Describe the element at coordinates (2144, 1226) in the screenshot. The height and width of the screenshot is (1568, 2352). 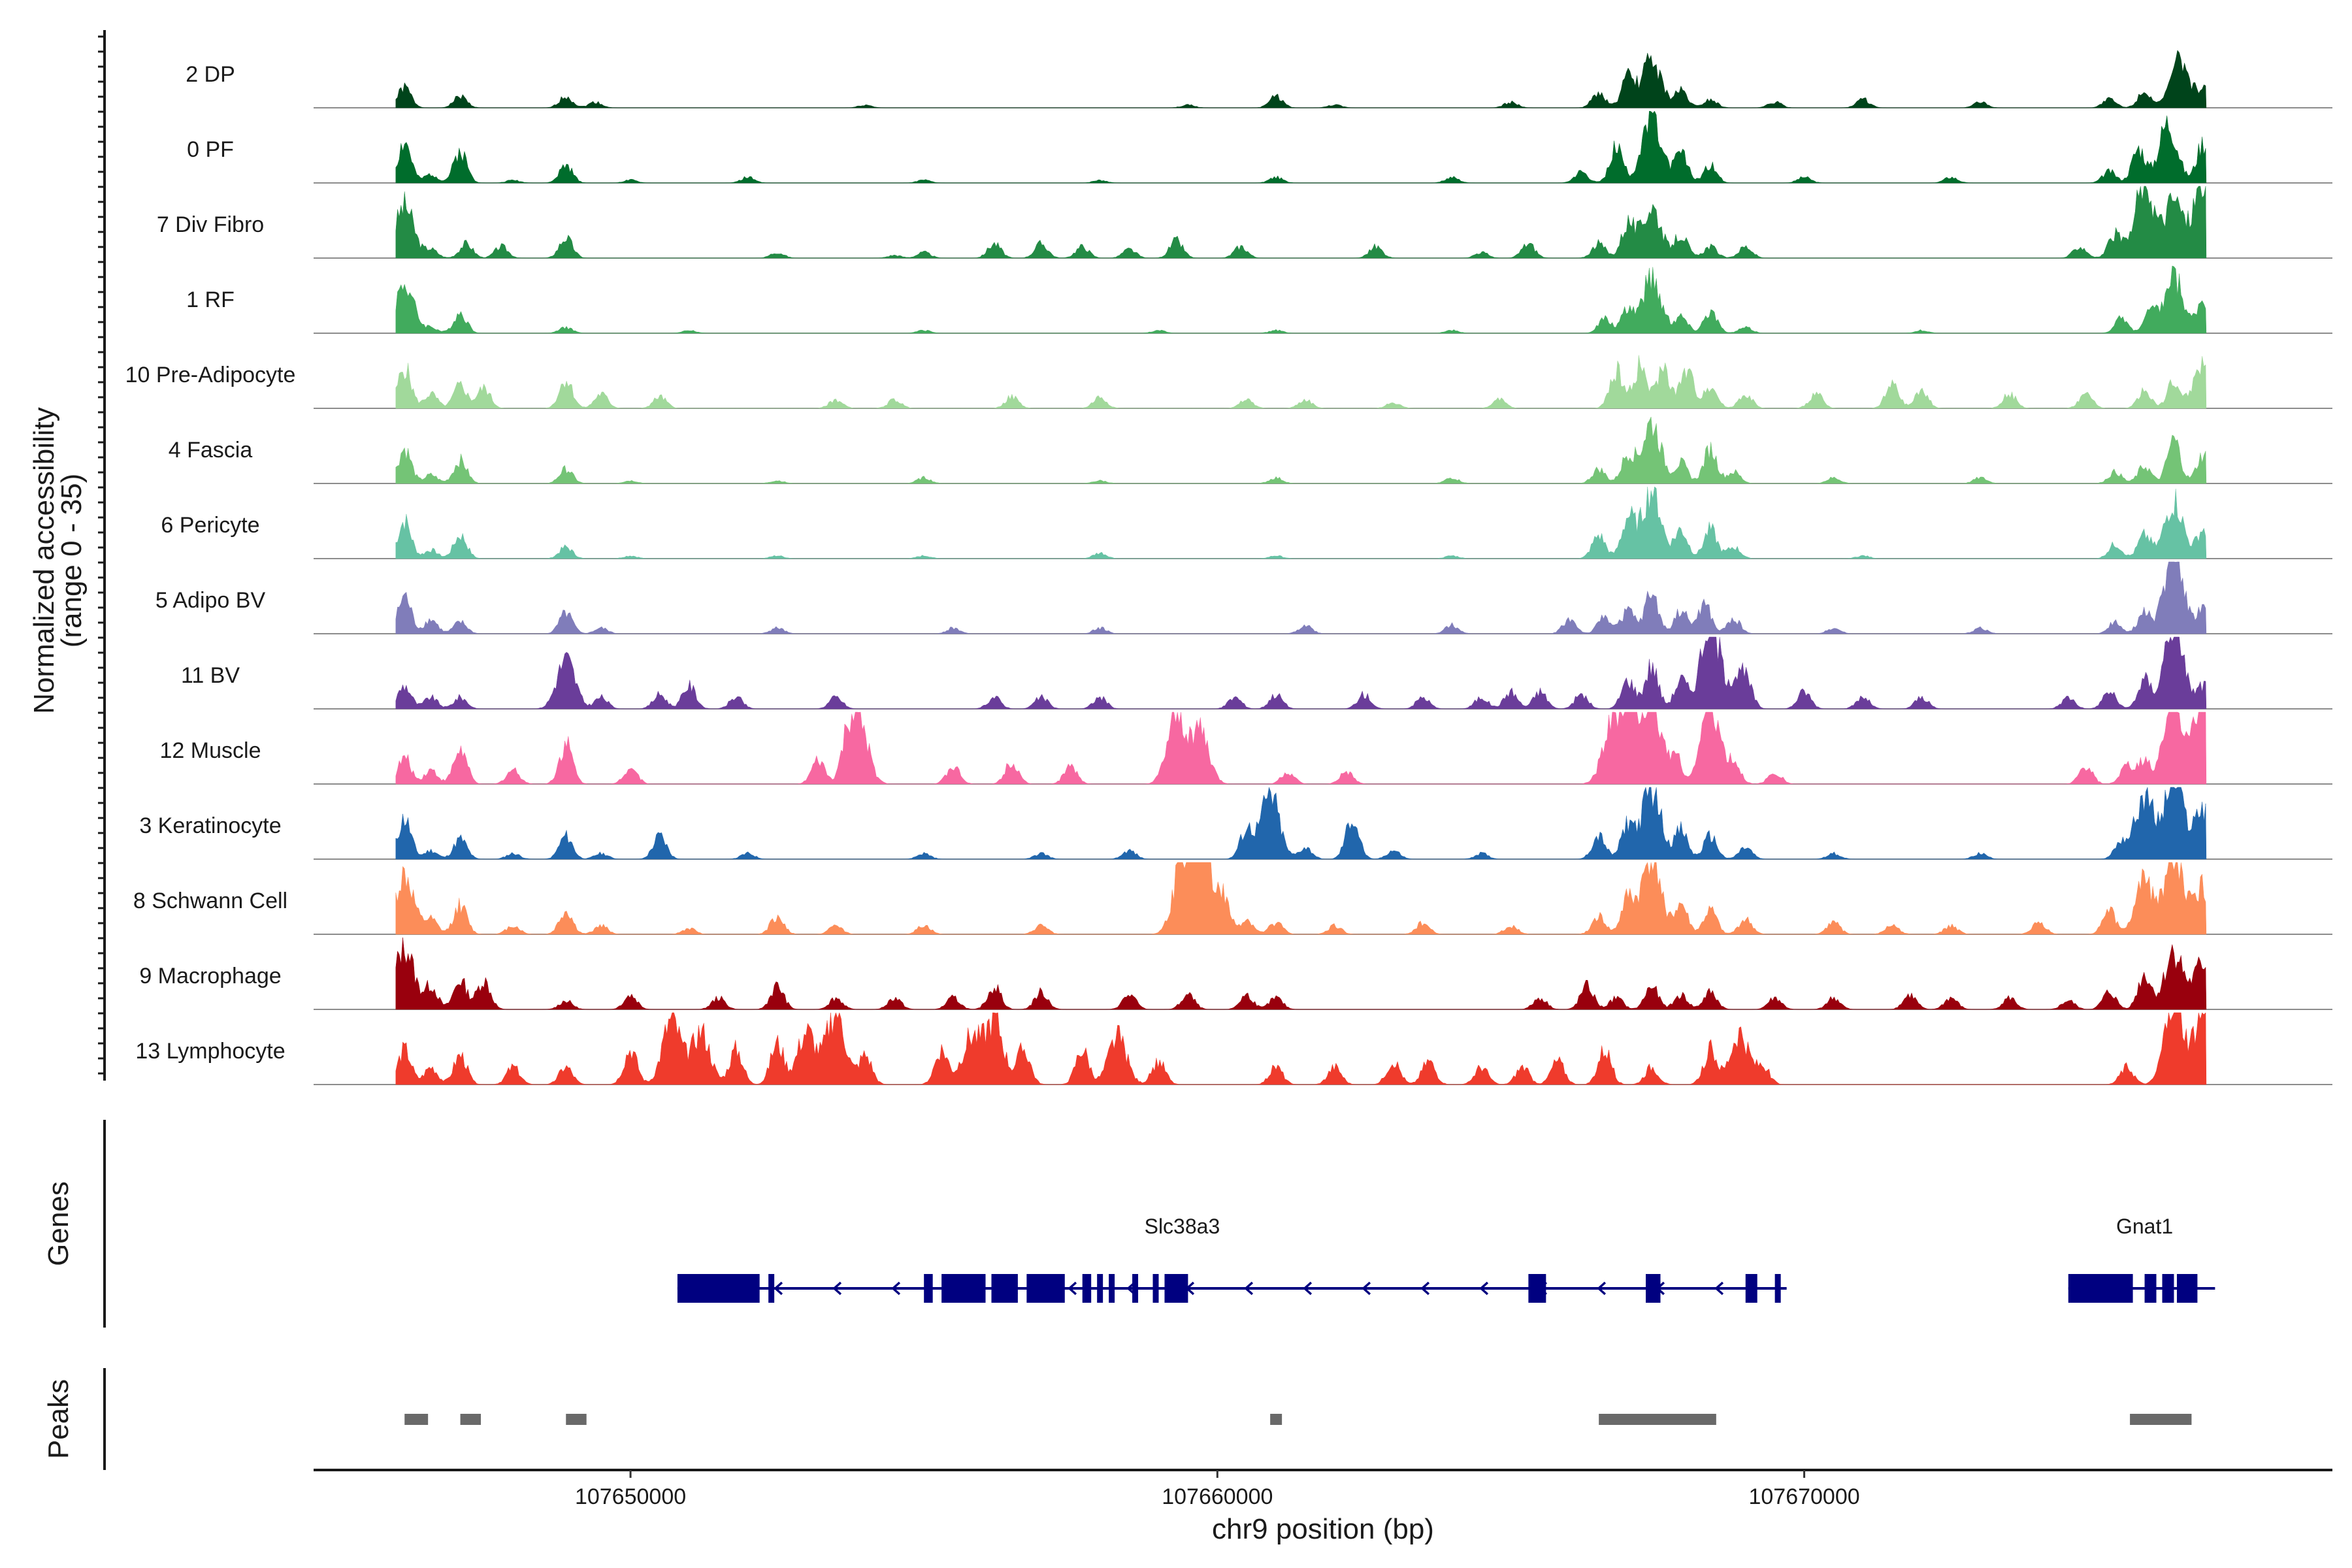
I see `gene-label: Gnat1` at that location.